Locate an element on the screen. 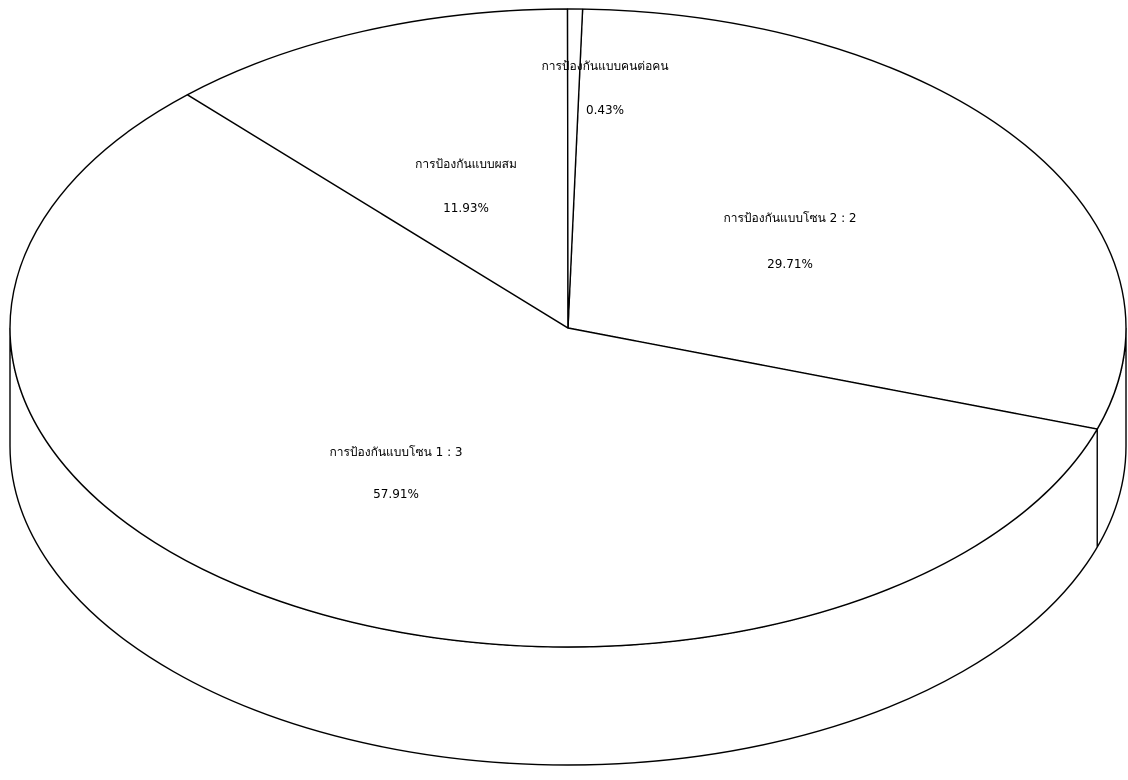 This screenshot has width=1128, height=780. slice-value-zone-1-3: 57.91% is located at coordinates (396, 494).